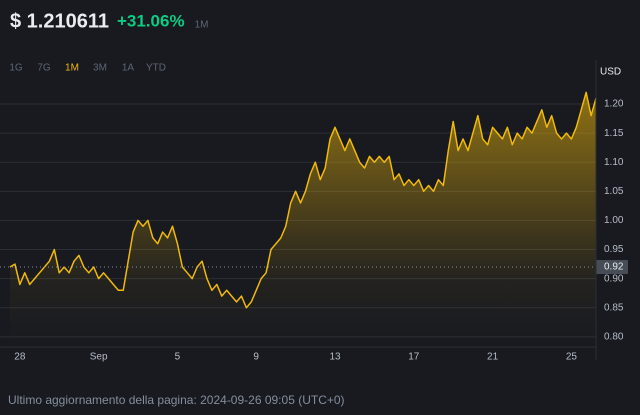 The height and width of the screenshot is (415, 640). What do you see at coordinates (59, 21) in the screenshot?
I see `price: $ 1.210611` at bounding box center [59, 21].